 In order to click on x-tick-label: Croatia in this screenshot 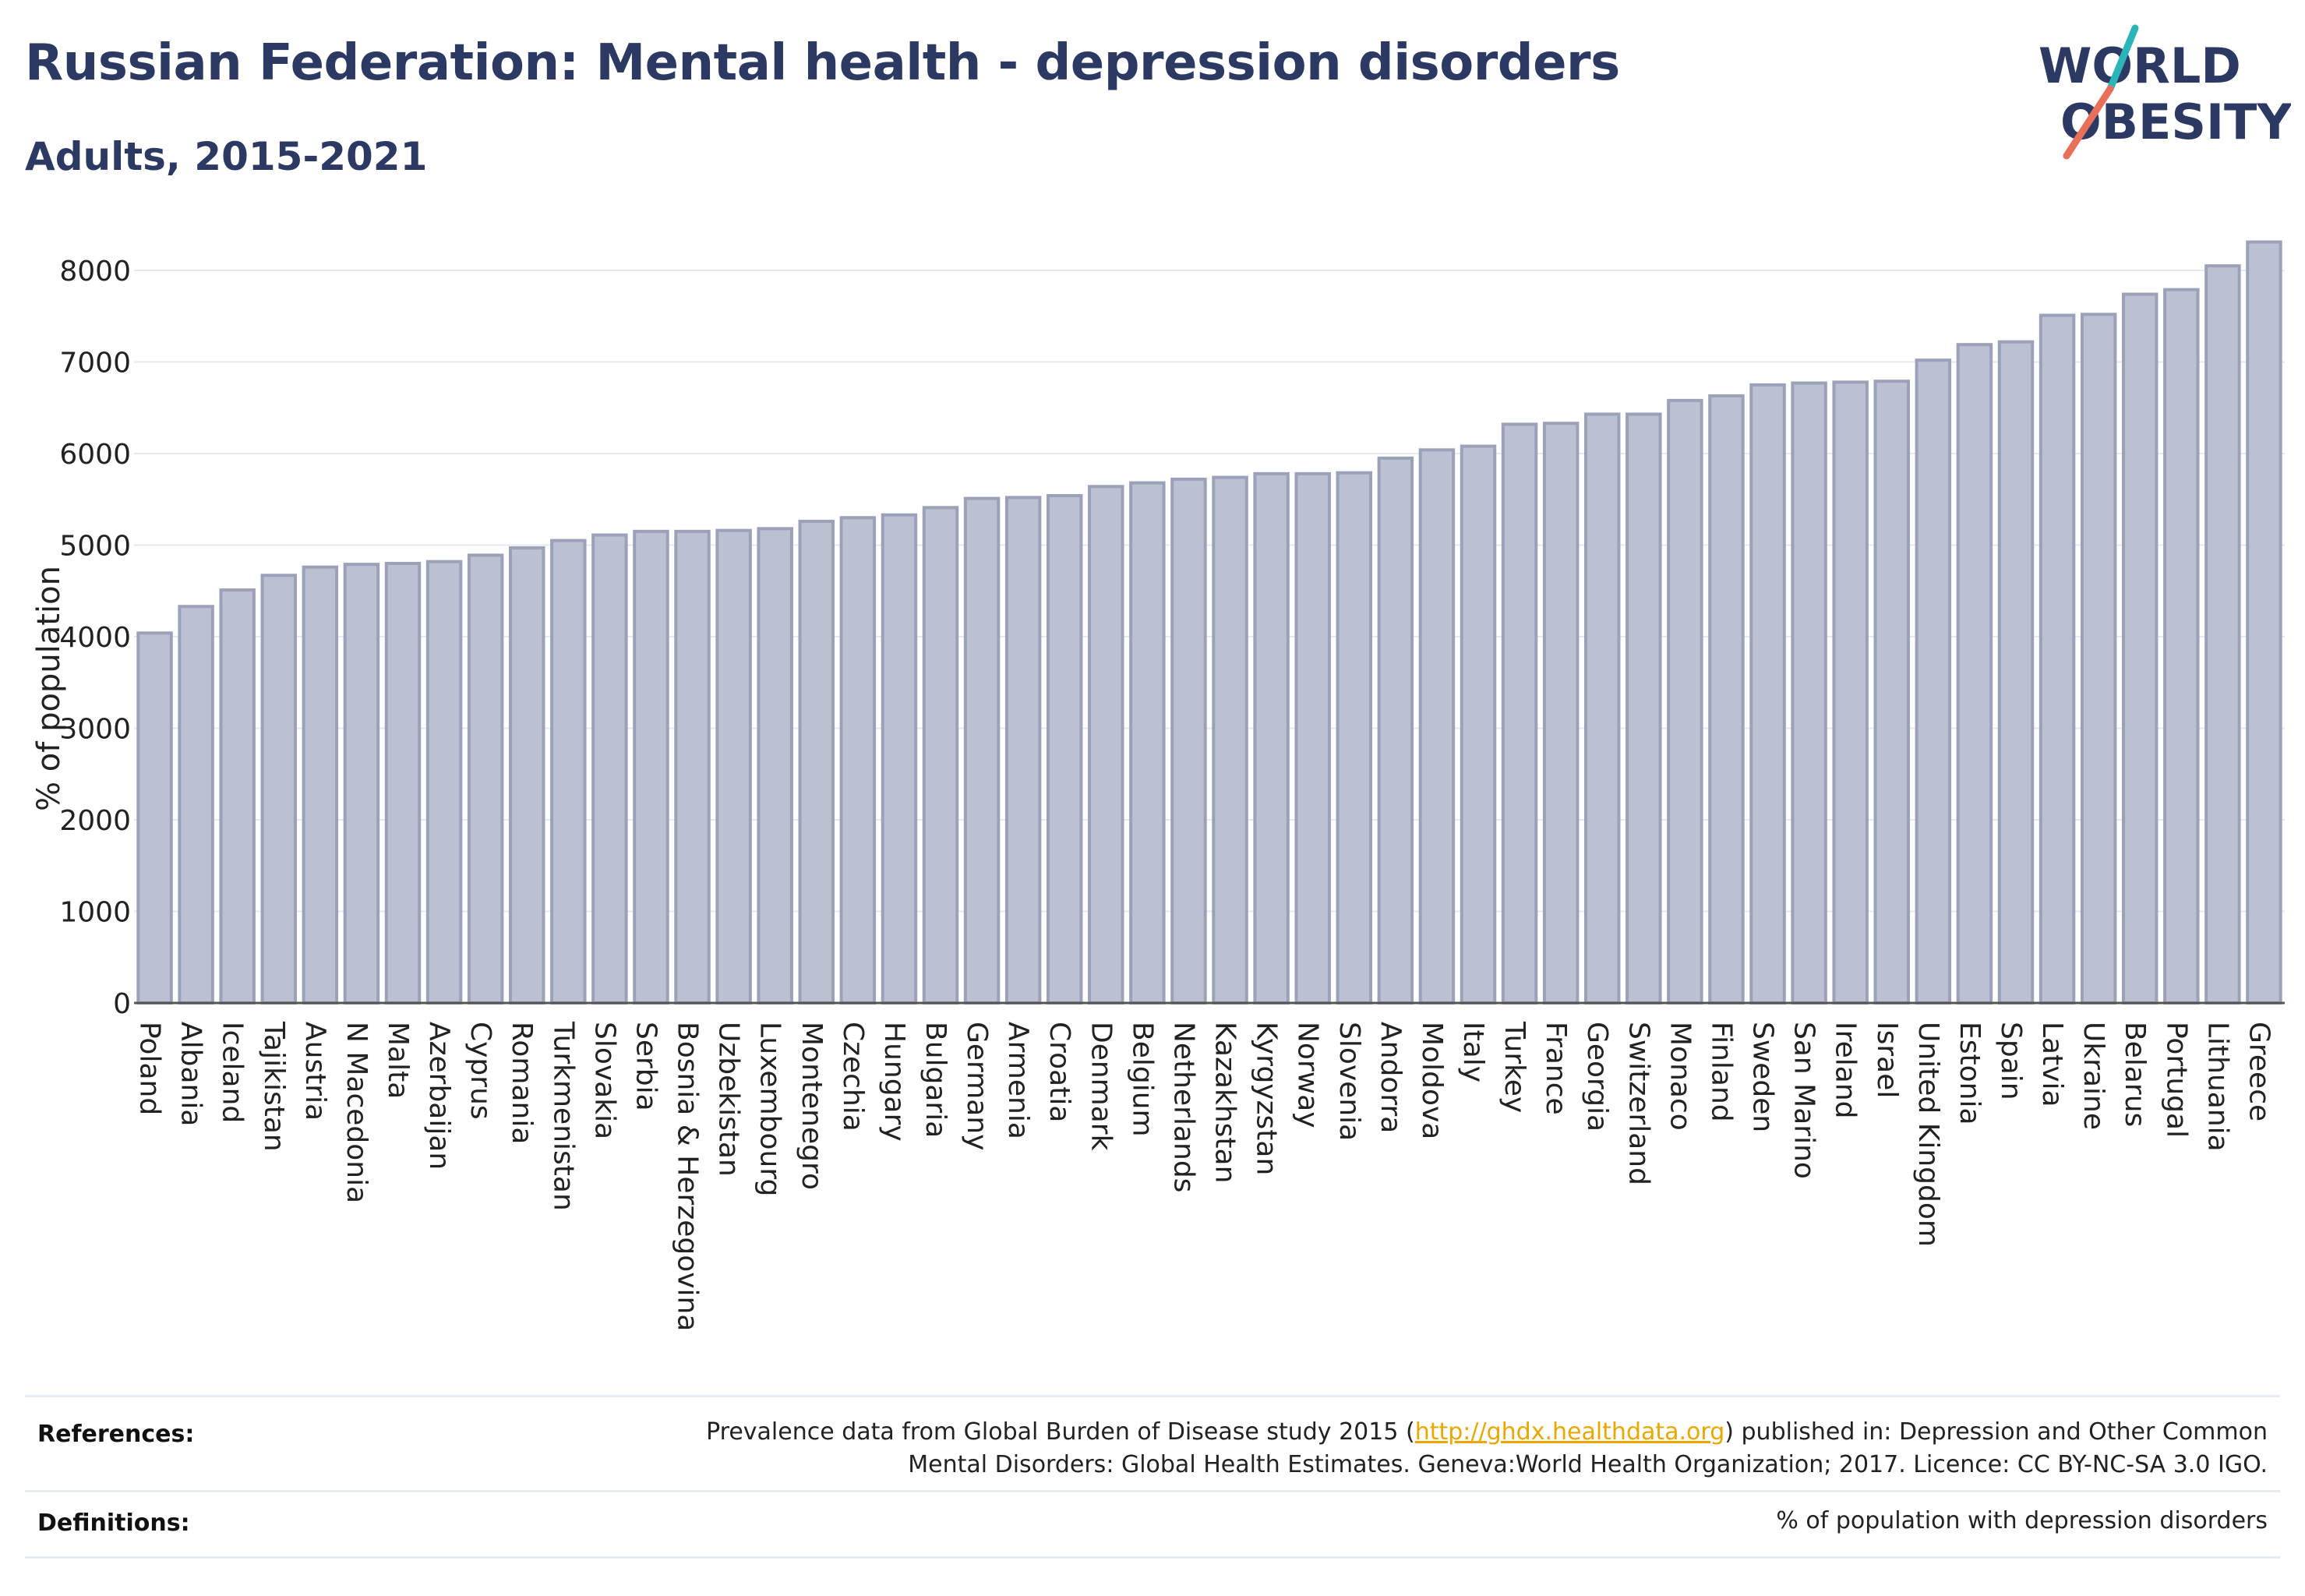, I will do `click(1059, 1072)`.